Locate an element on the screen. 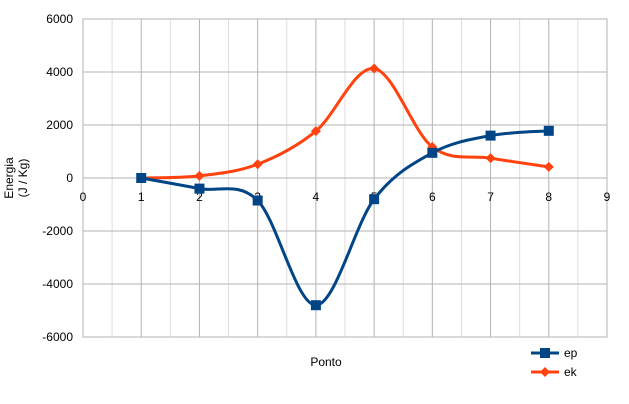 This screenshot has width=629, height=404. legend-item-ek: ek is located at coordinates (554, 372).